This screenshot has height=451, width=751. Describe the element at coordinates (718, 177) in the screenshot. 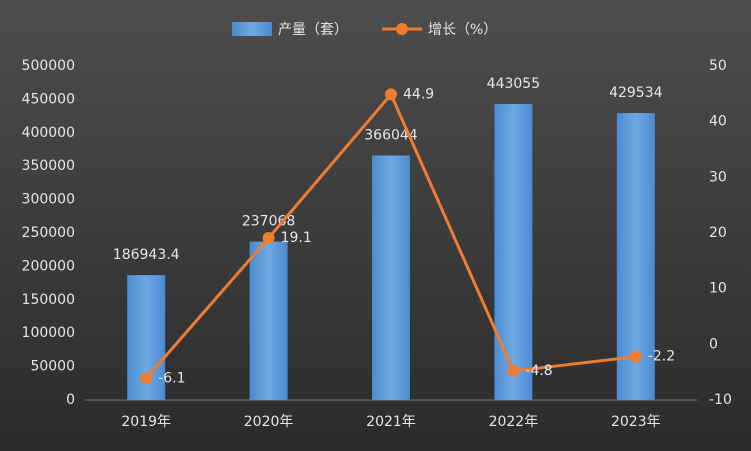

I see `y2-tick-label: 30` at that location.